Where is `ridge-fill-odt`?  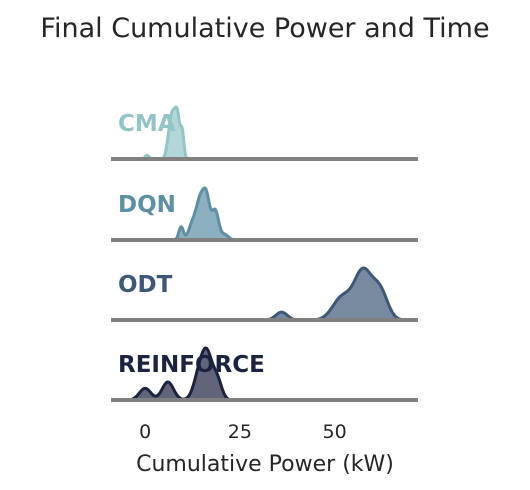
ridge-fill-odt is located at coordinates (334, 294).